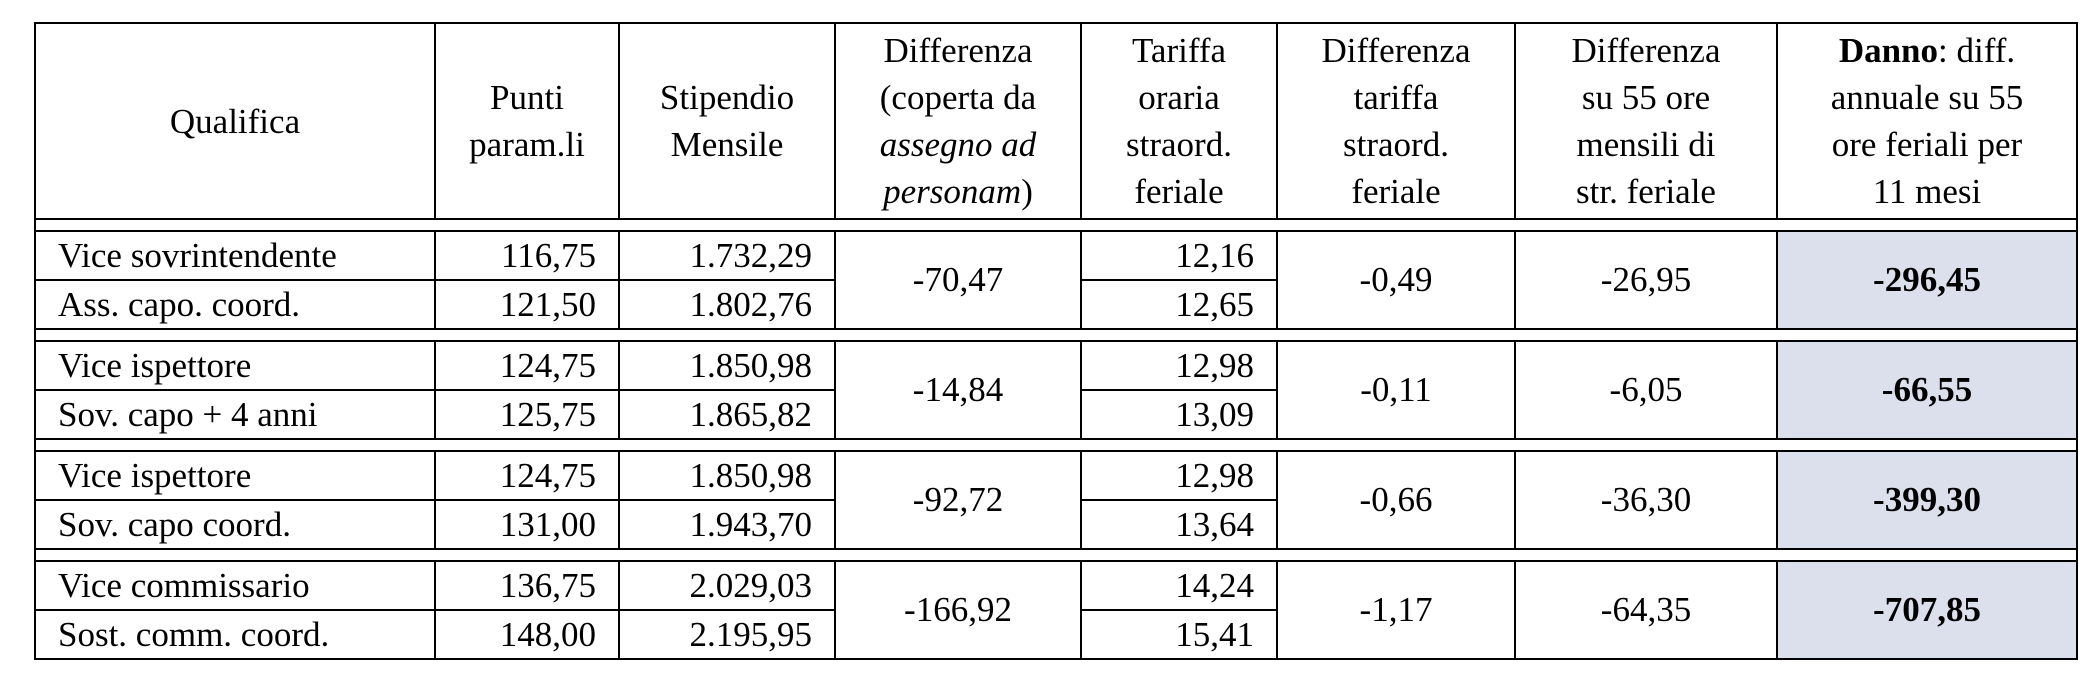 This screenshot has height=687, width=2099. Describe the element at coordinates (235, 634) in the screenshot. I see `cell-qualifica: Sost. comm. coord.` at that location.